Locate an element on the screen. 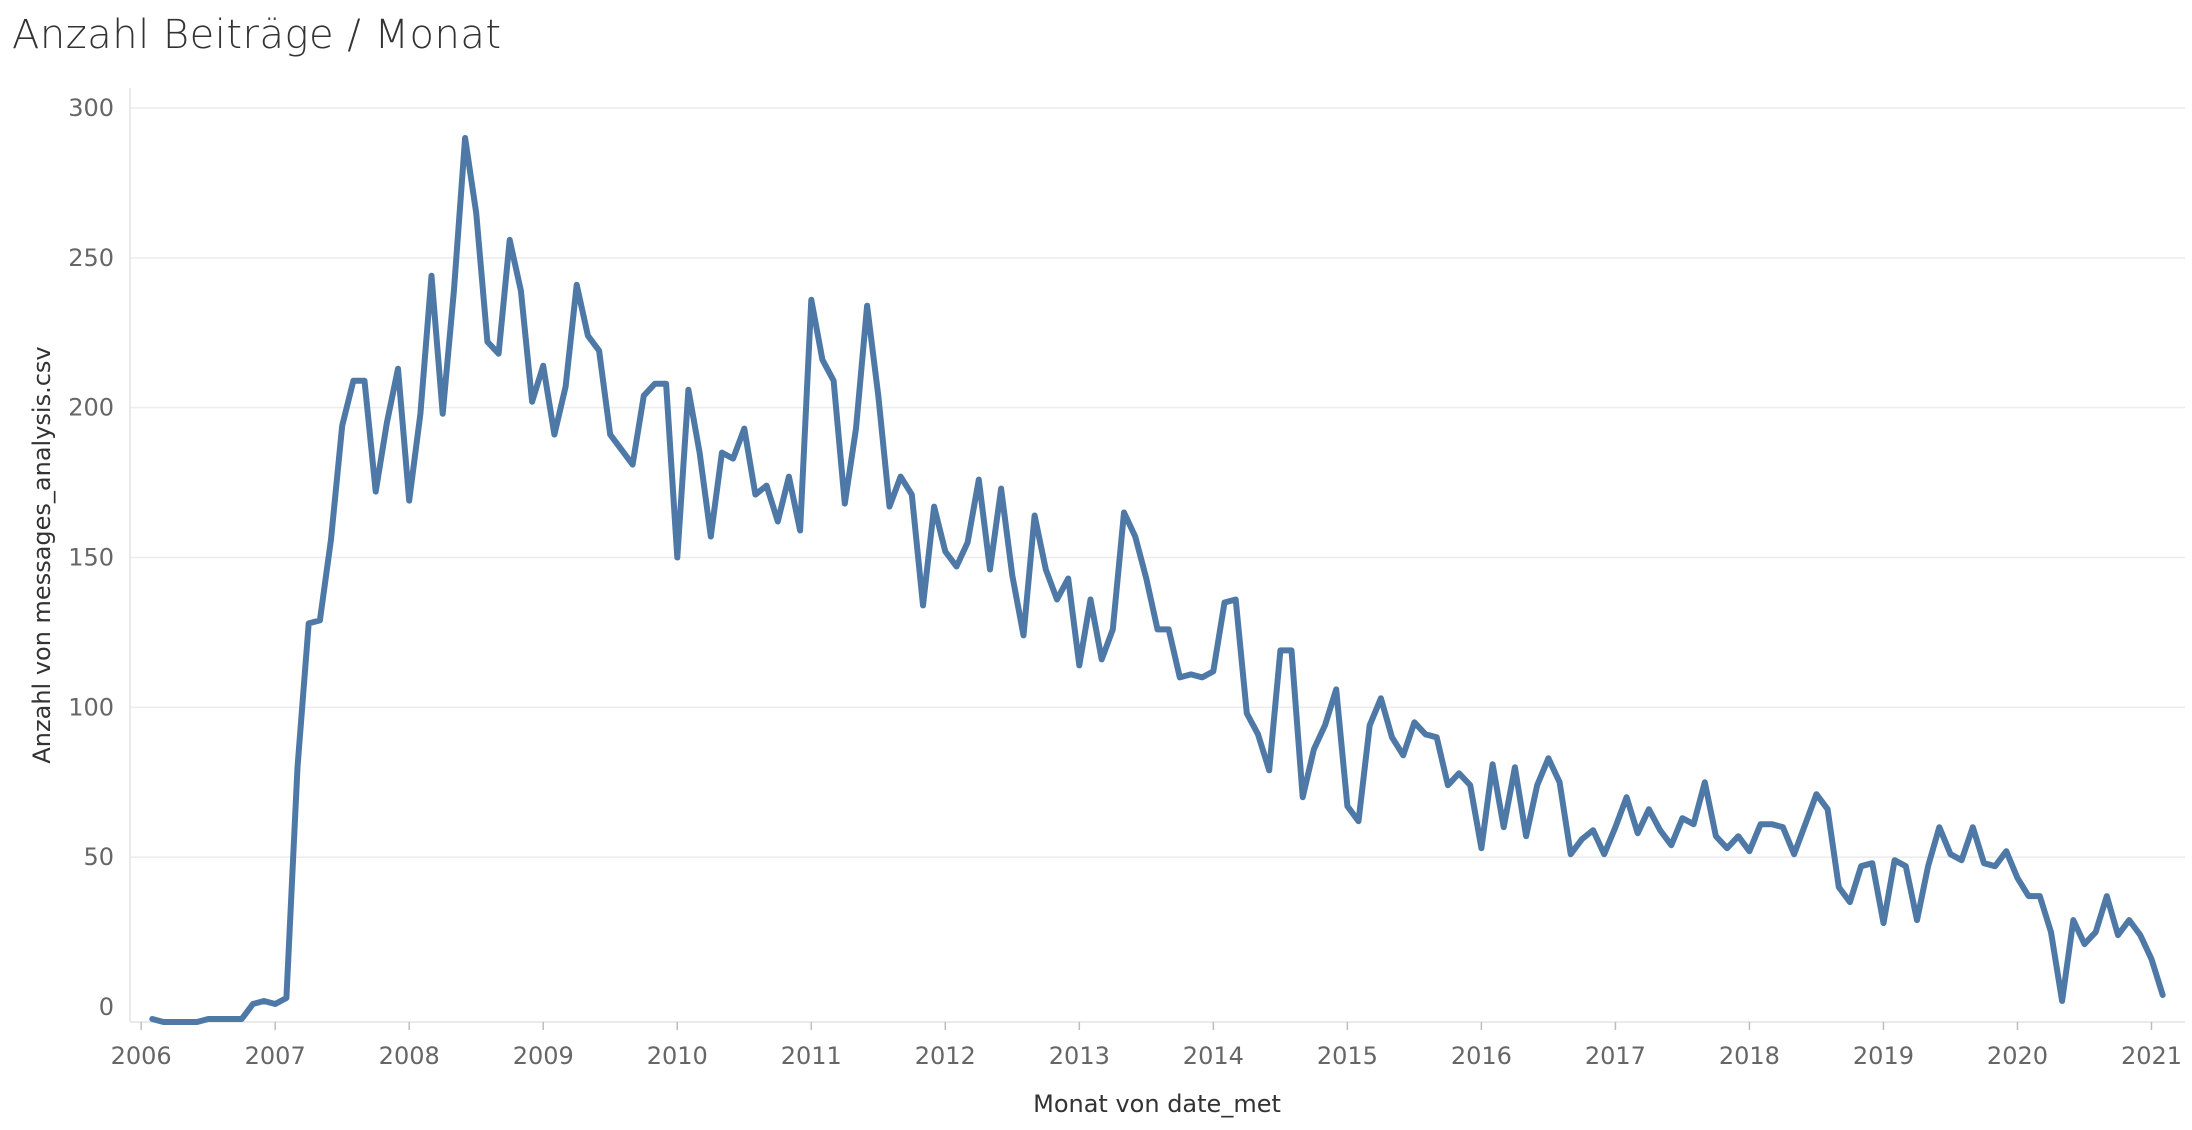 The height and width of the screenshot is (1130, 2192). y-tick-label: 300 is located at coordinates (91, 108).